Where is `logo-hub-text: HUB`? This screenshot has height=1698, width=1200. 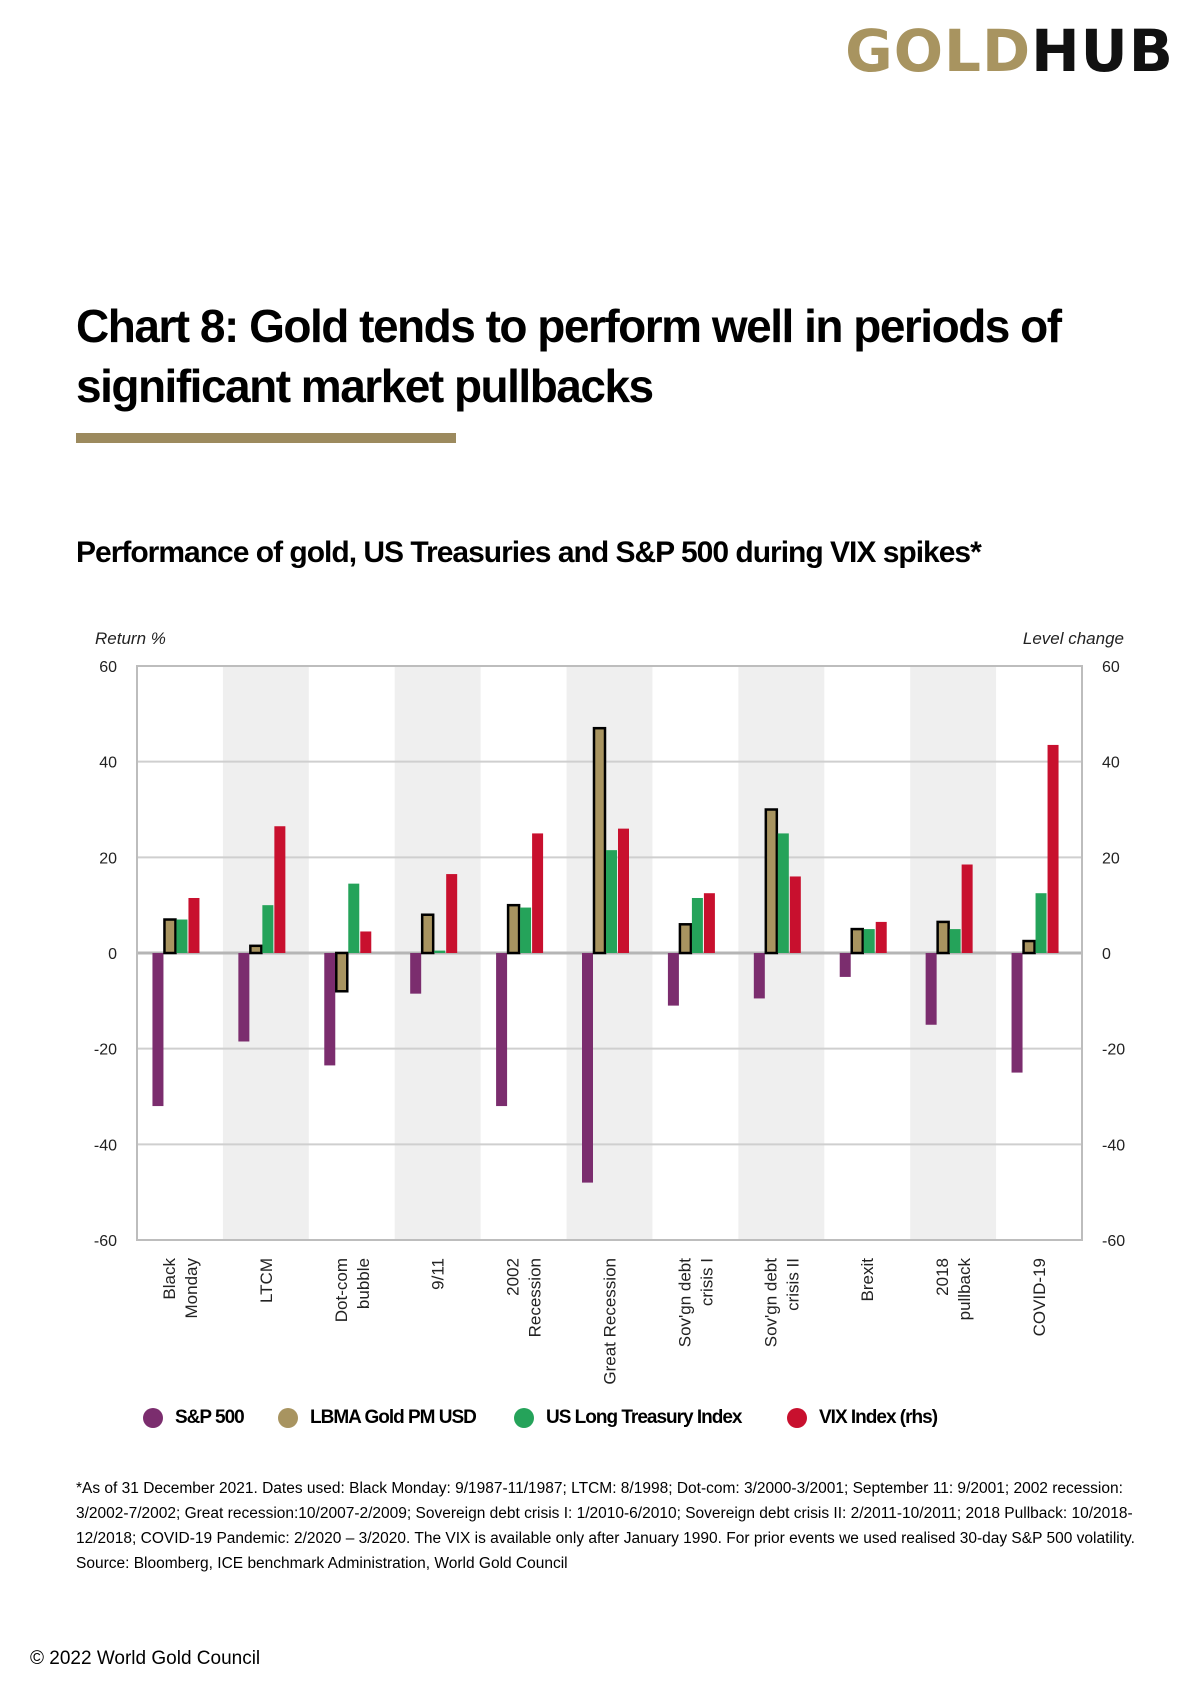
logo-hub-text: HUB is located at coordinates (1102, 51).